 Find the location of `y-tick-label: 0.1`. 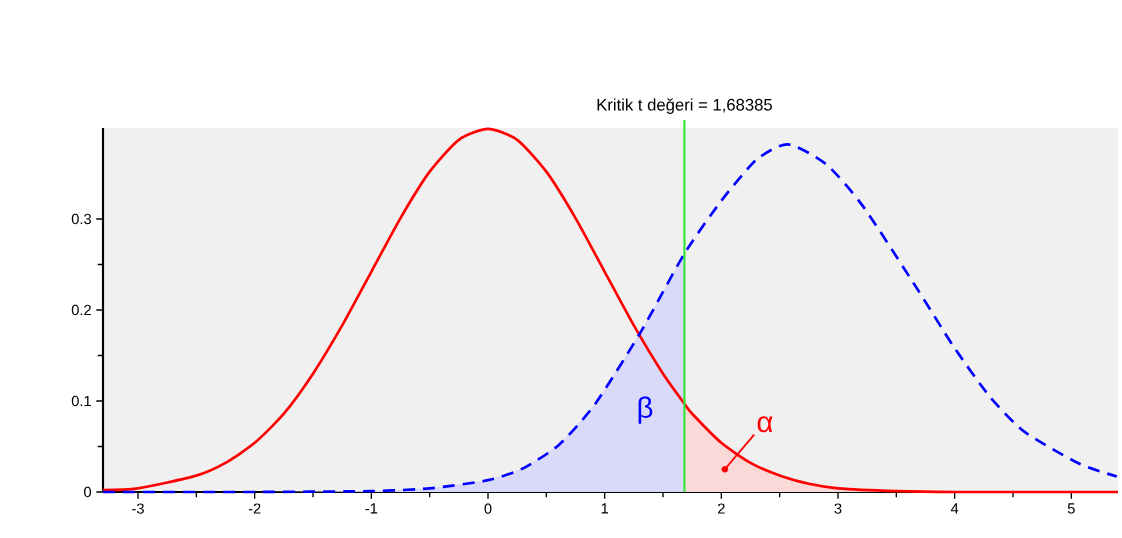

y-tick-label: 0.1 is located at coordinates (81, 401).